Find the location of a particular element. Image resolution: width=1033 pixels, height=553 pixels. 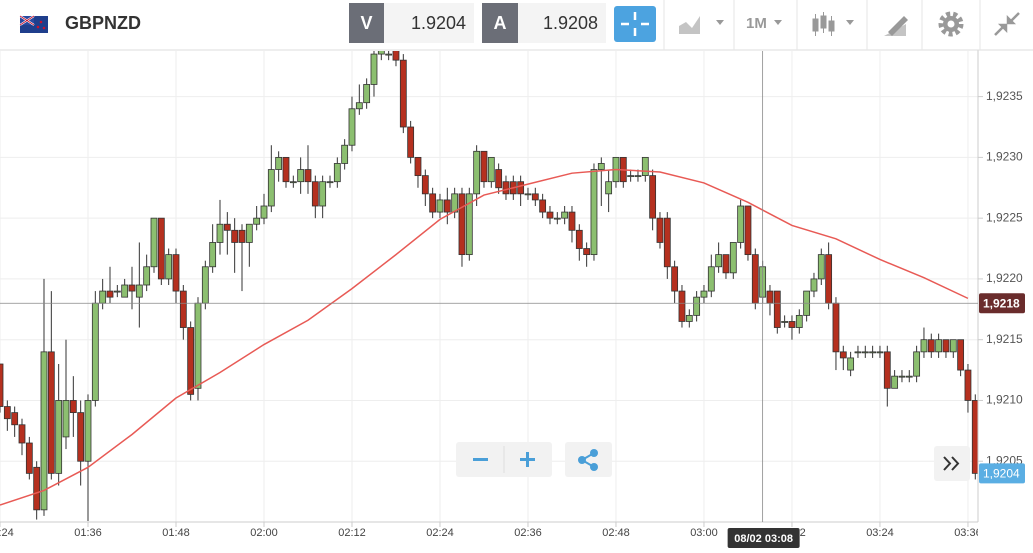

y-tick-label: 1,9220 is located at coordinates (1004, 278).